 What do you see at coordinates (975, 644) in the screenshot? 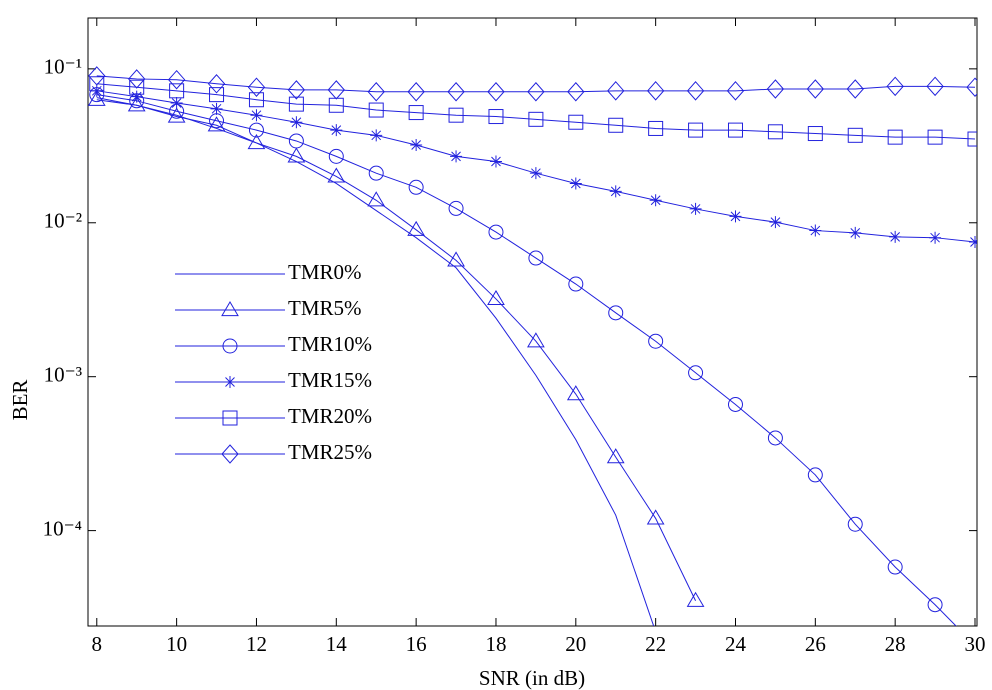
I see `x-tick-label: 30` at bounding box center [975, 644].